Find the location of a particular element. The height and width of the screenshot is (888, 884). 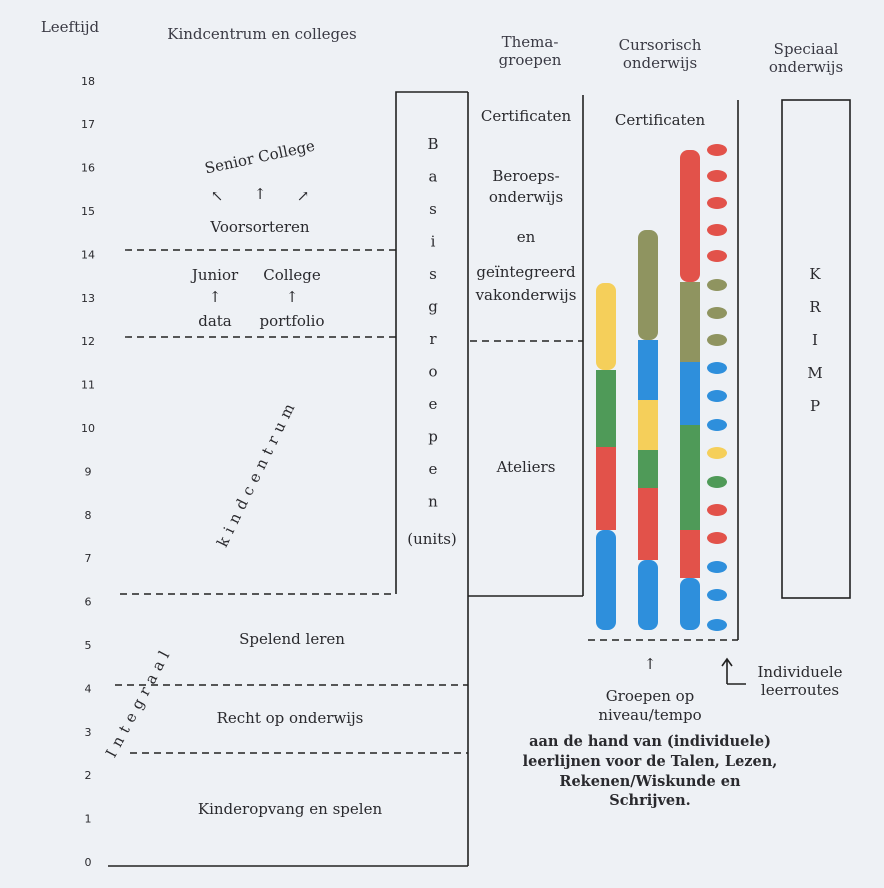

label: College is located at coordinates (292, 275).